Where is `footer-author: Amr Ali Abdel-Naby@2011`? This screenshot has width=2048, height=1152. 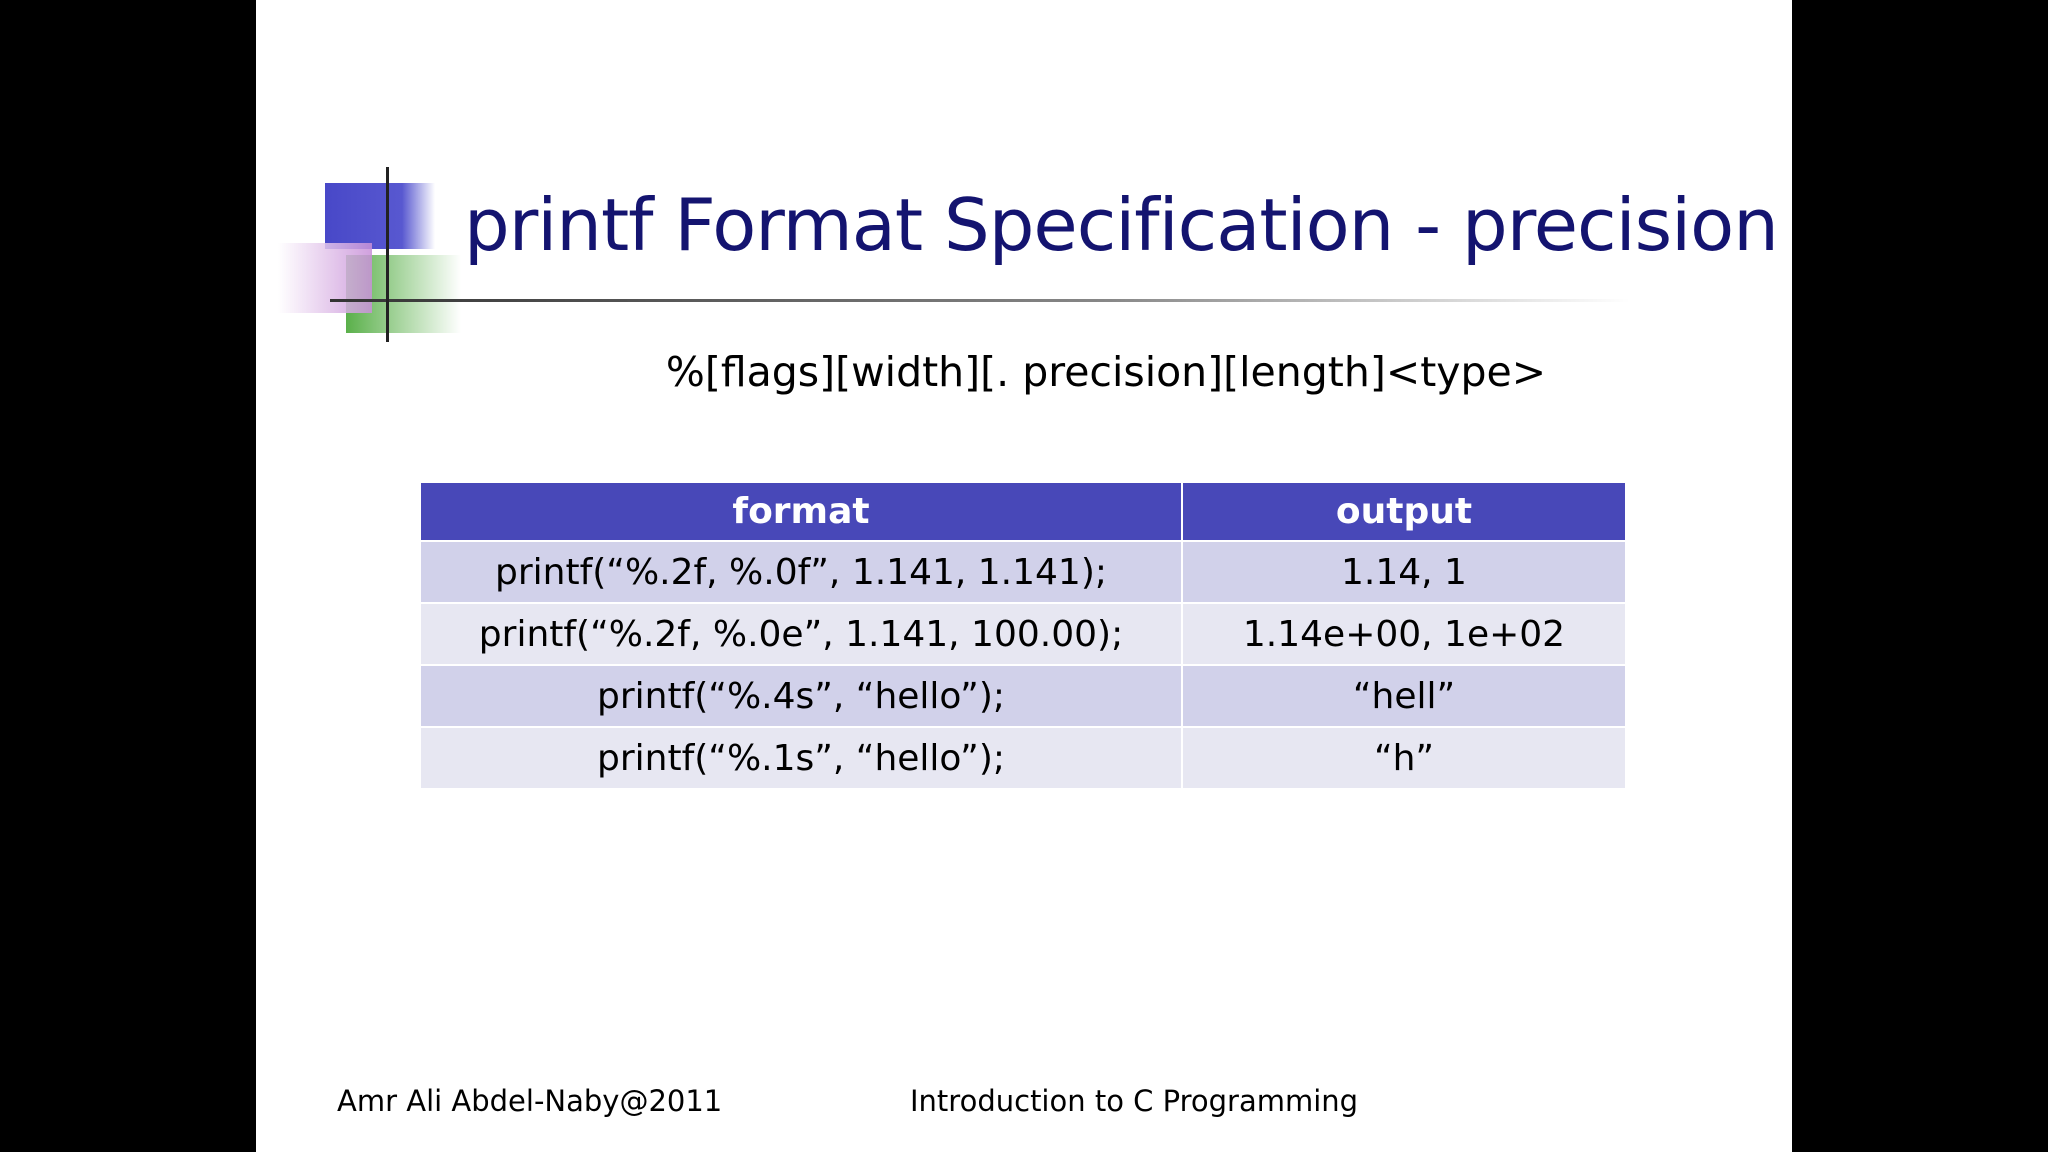
footer-author: Amr Ali Abdel-Naby@2011 is located at coordinates (530, 1101).